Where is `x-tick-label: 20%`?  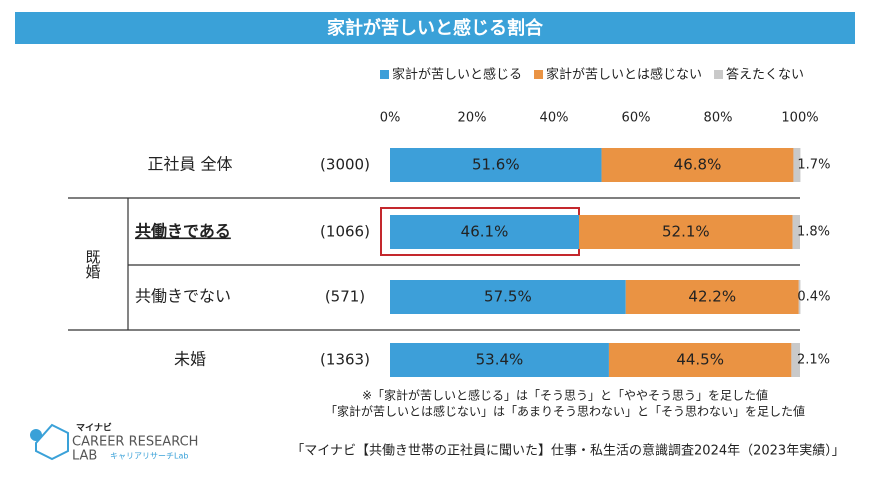 x-tick-label: 20% is located at coordinates (472, 118).